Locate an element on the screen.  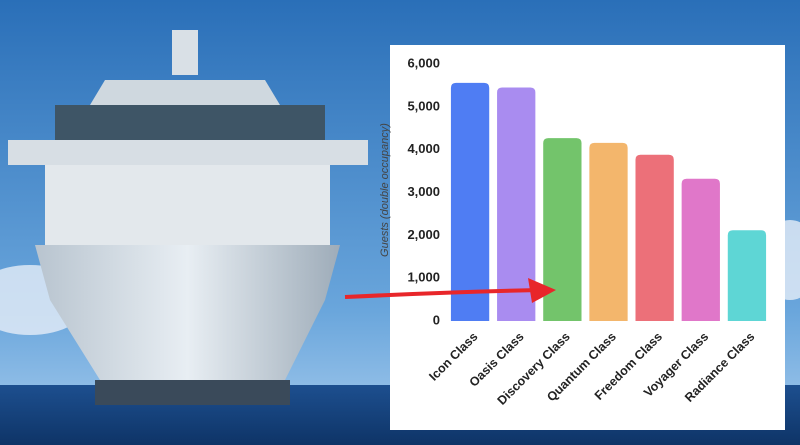
ship-waterline is located at coordinates (192, 392).